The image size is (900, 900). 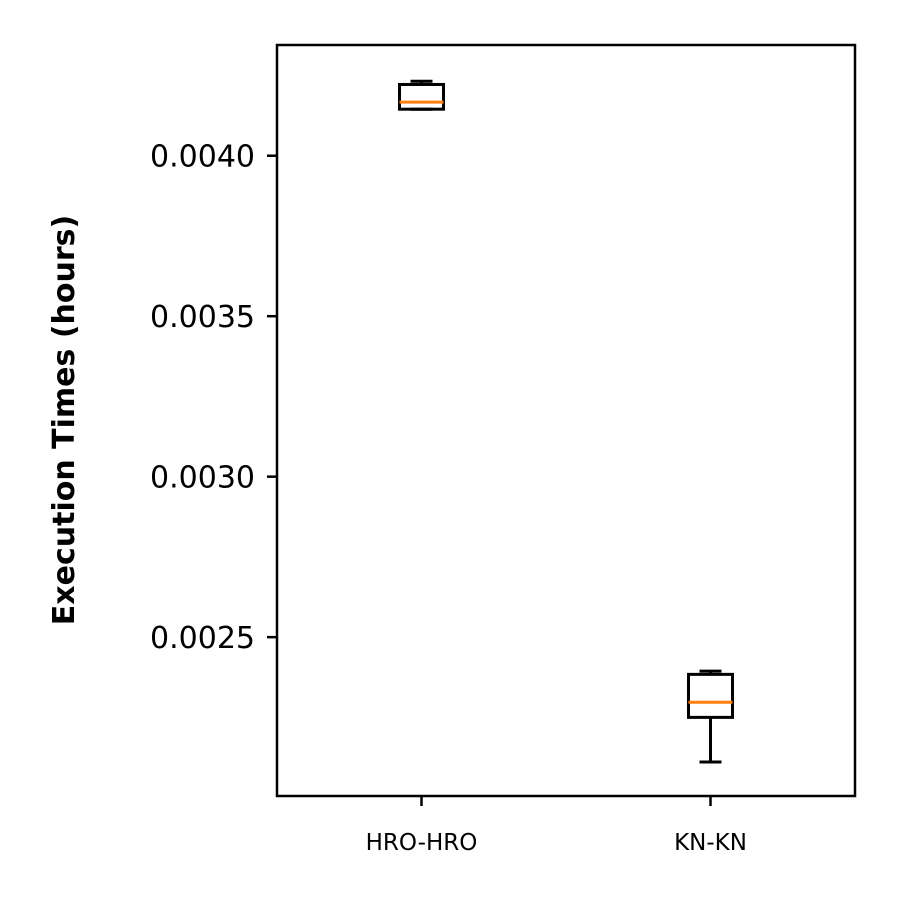 I want to click on box-hro-hro, so click(x=421, y=95).